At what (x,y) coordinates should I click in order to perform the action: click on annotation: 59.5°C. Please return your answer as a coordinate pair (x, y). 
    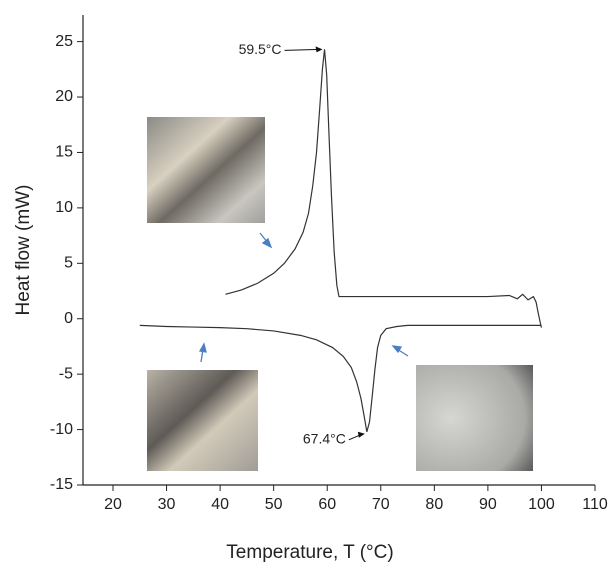
    Looking at the image, I should click on (260, 49).